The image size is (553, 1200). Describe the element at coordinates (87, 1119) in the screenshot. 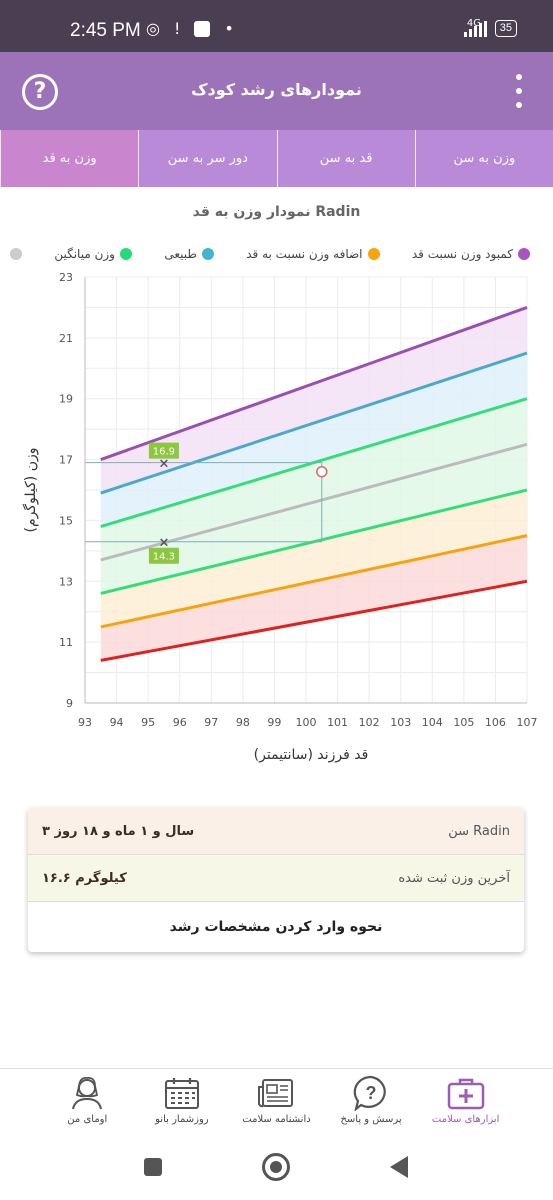

I see `nav-label: اومای من` at that location.